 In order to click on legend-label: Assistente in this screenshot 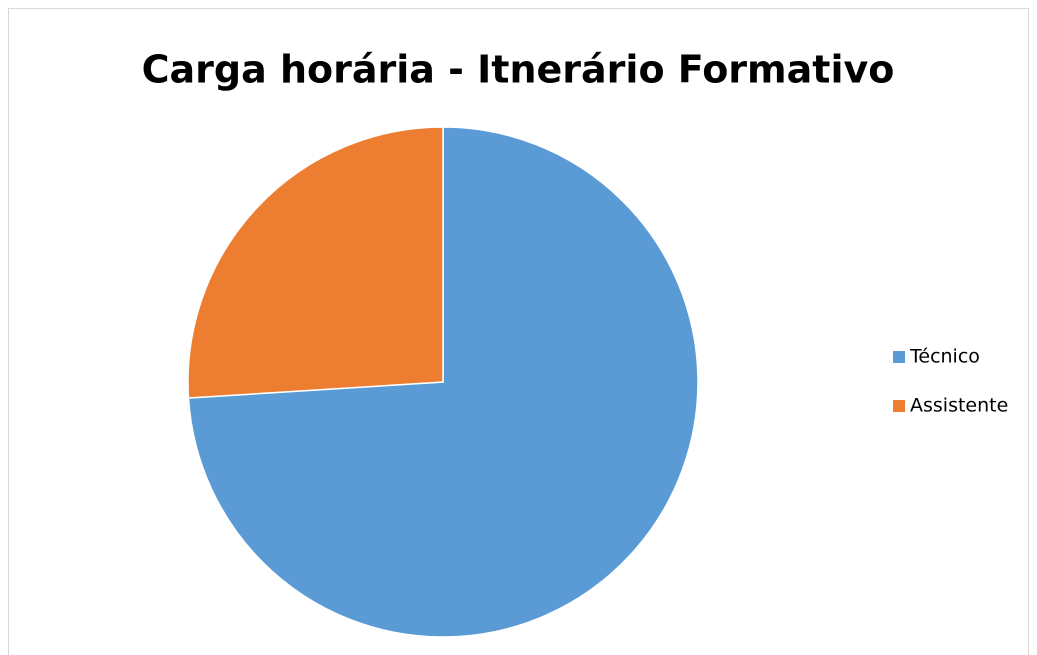, I will do `click(959, 406)`.